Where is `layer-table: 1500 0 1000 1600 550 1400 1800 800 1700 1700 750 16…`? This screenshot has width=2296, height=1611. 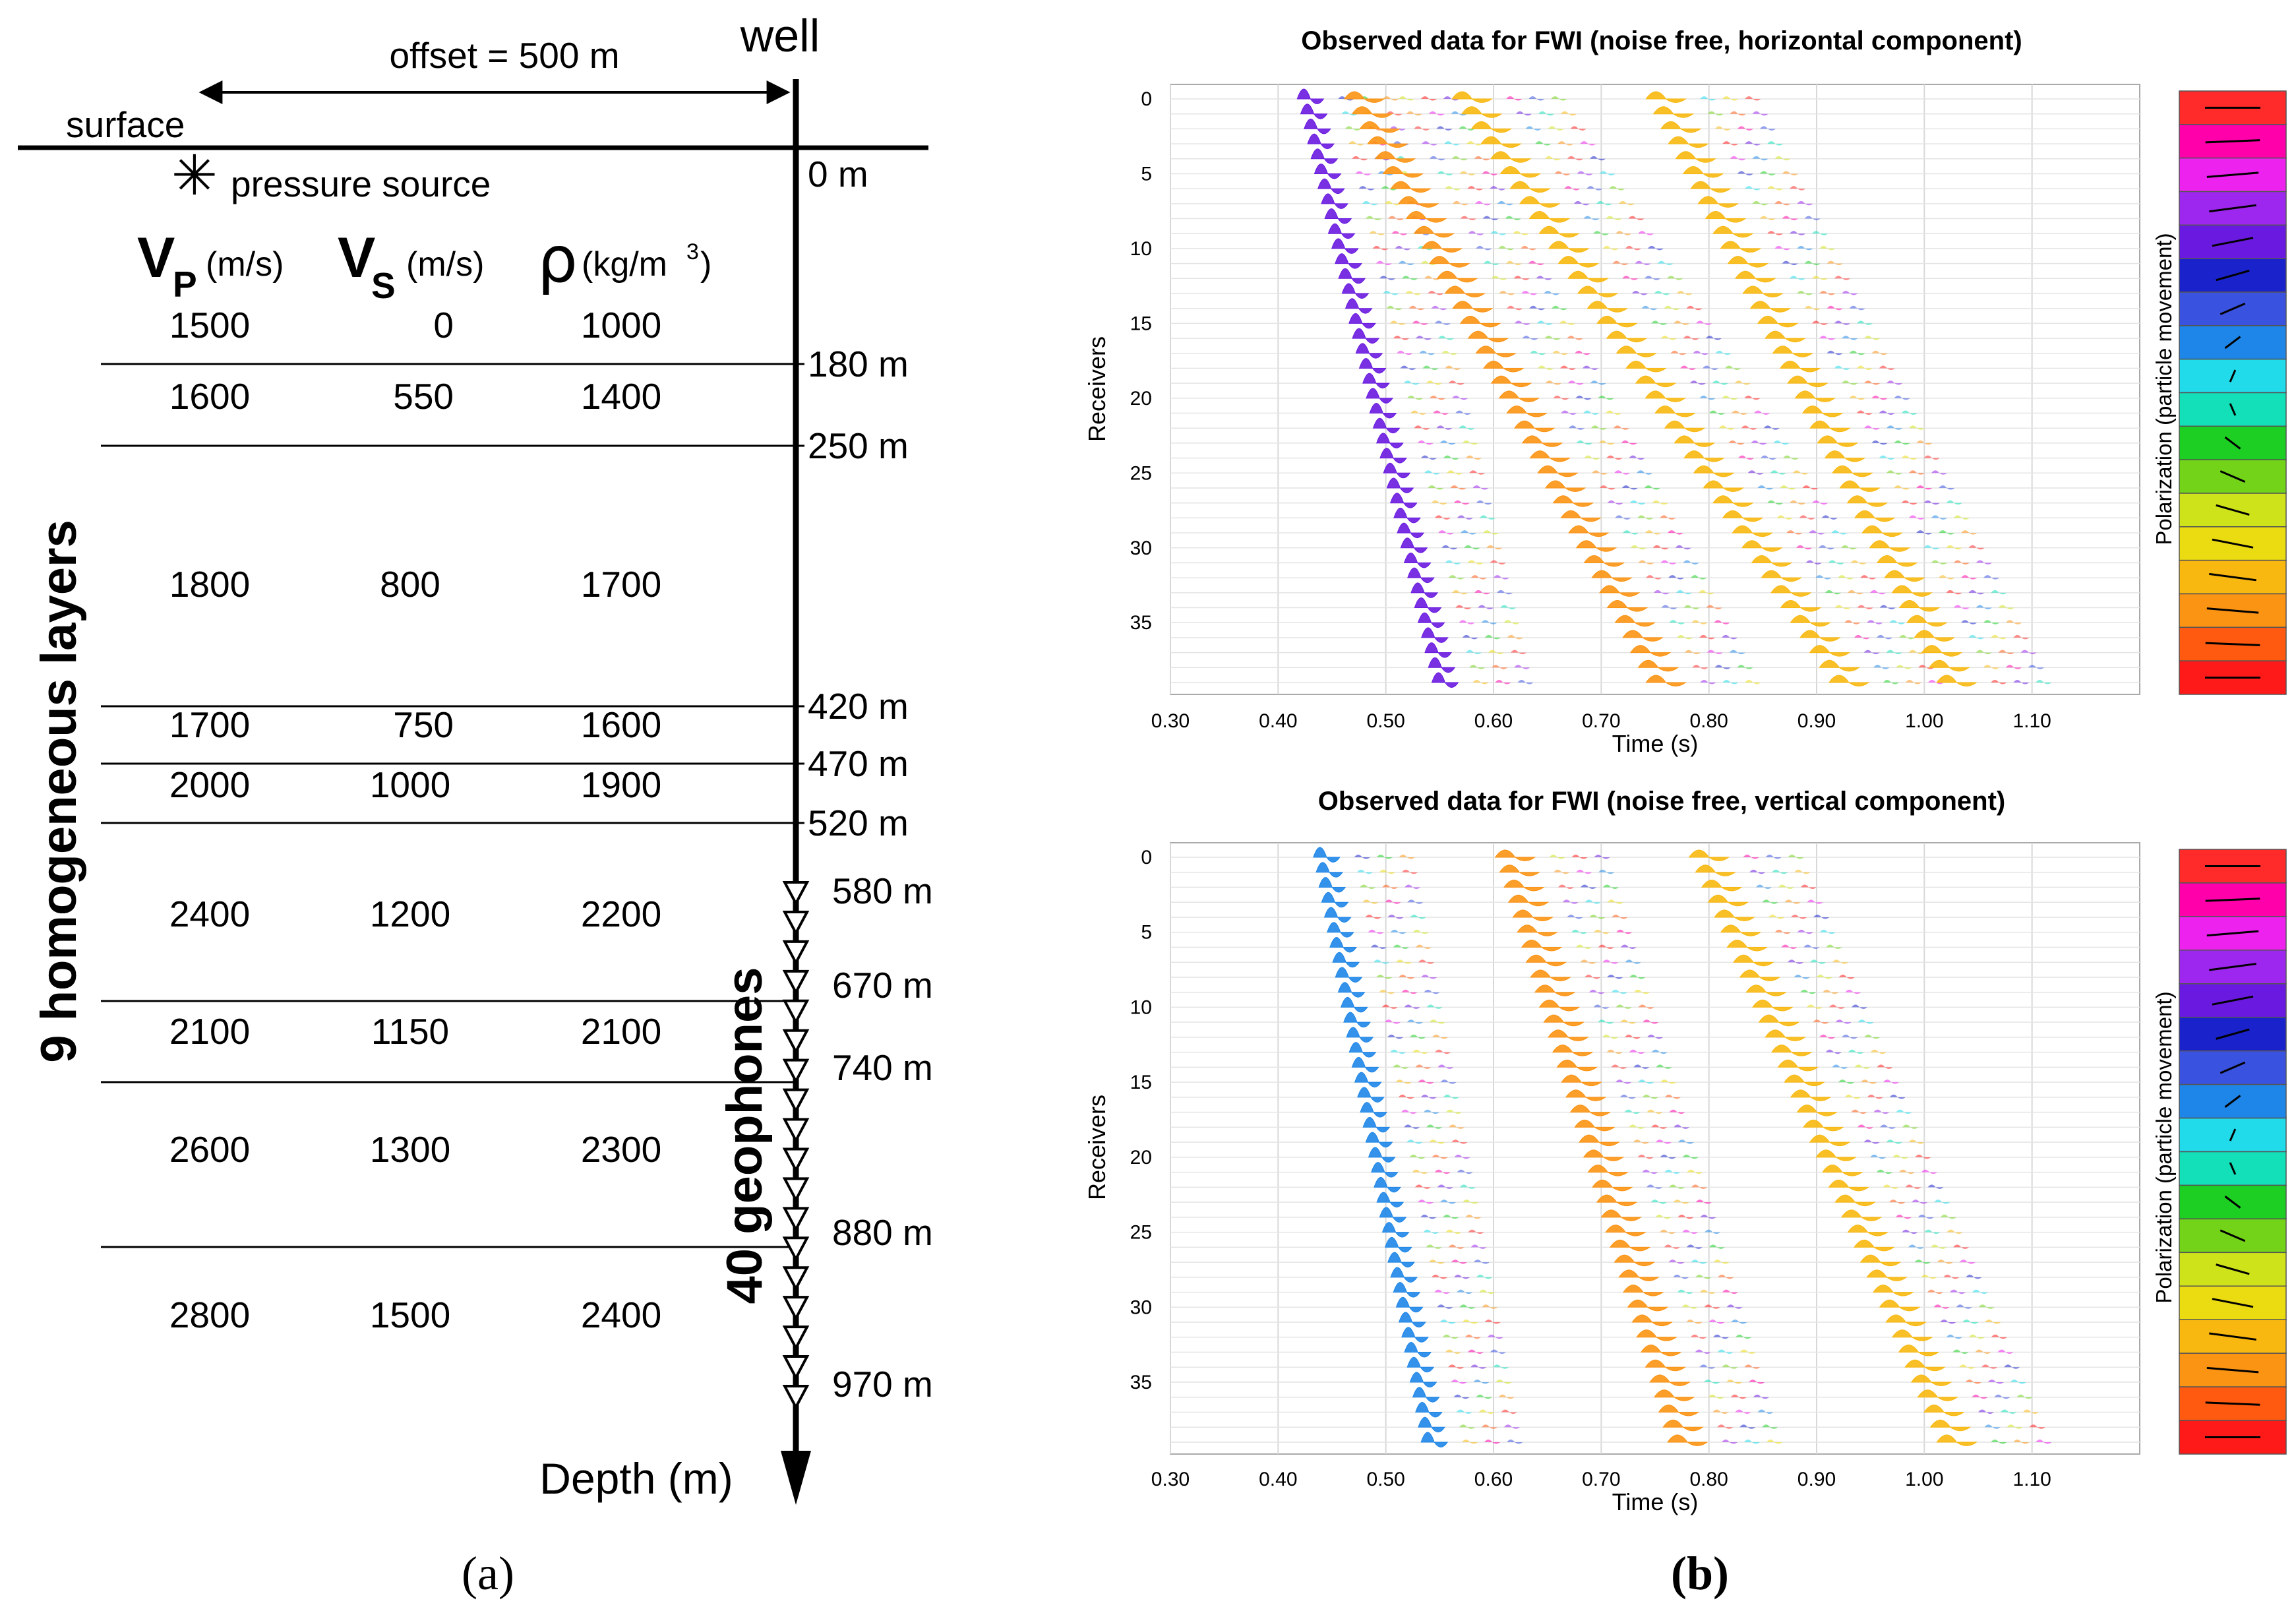
layer-table: 1500 0 1000 1600 550 1400 1800 800 1700 1700 750 16… is located at coordinates (415, 820).